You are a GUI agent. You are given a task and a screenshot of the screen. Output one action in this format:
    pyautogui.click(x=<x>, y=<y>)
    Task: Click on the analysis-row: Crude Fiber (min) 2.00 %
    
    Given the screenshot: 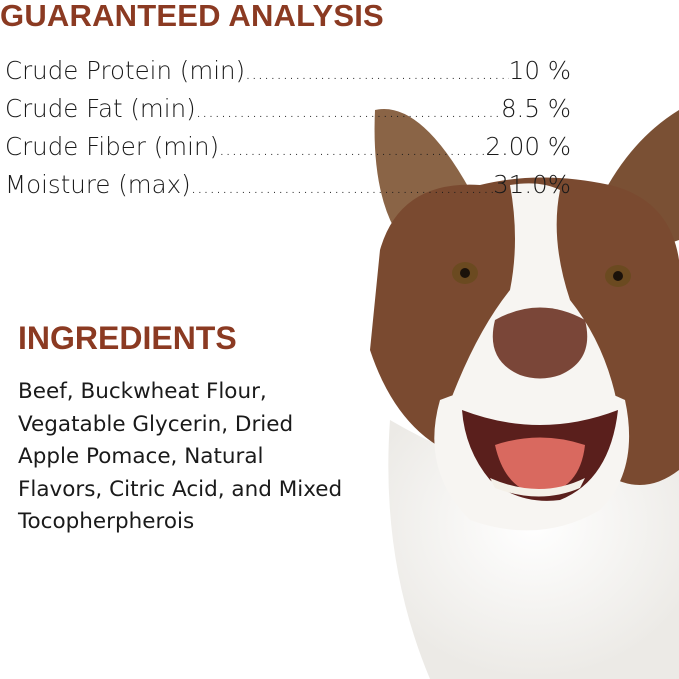 What is the action you would take?
    pyautogui.click(x=288, y=151)
    